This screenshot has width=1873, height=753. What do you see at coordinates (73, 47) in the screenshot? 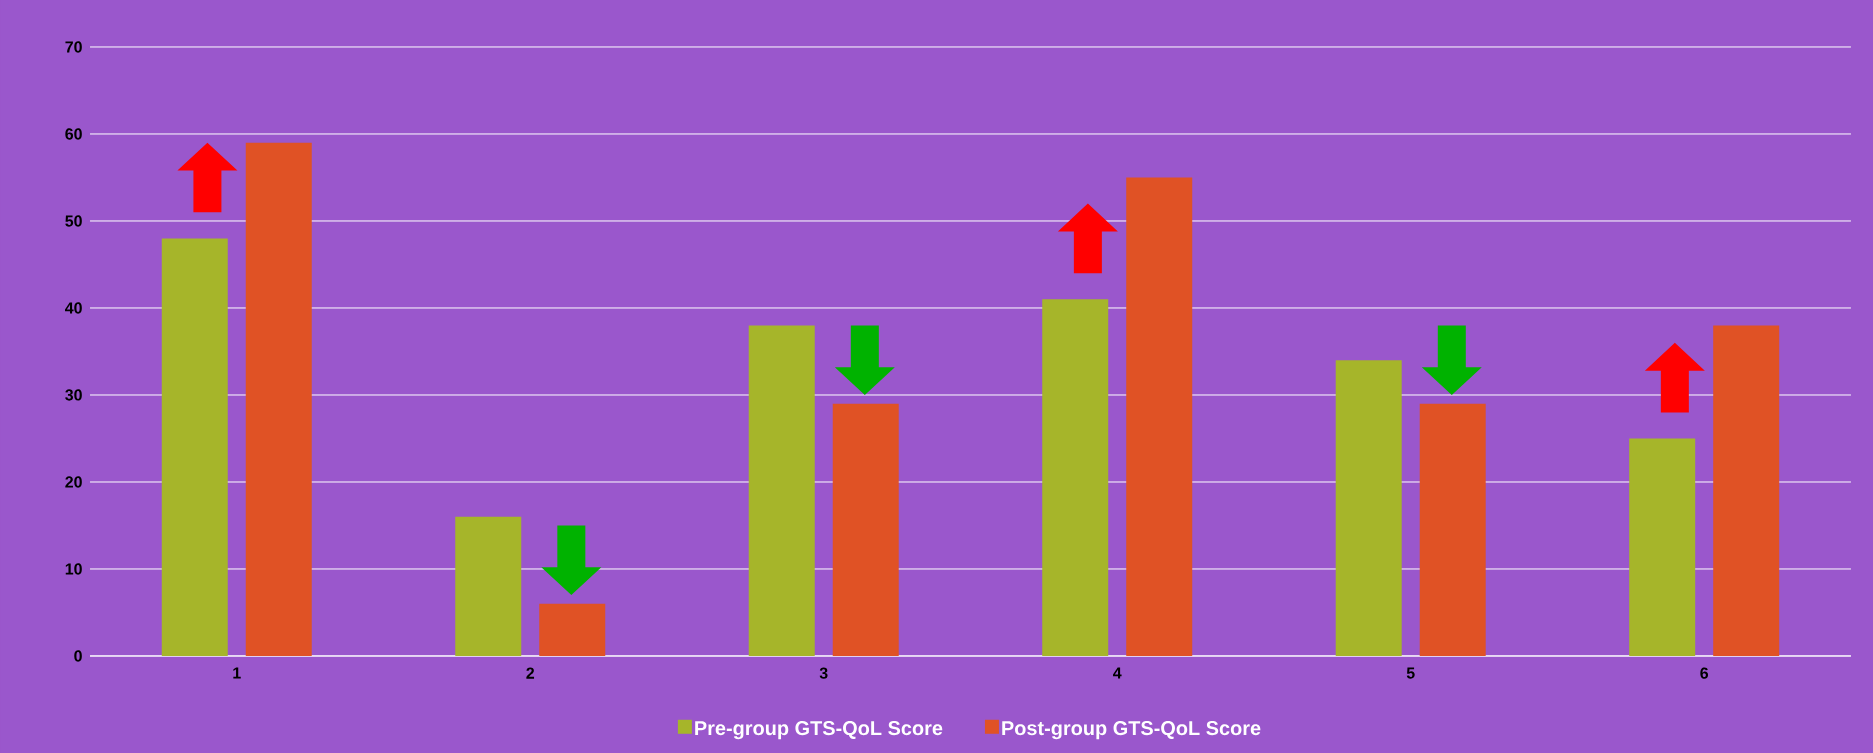
I see `y-tick-label: 70` at bounding box center [73, 47].